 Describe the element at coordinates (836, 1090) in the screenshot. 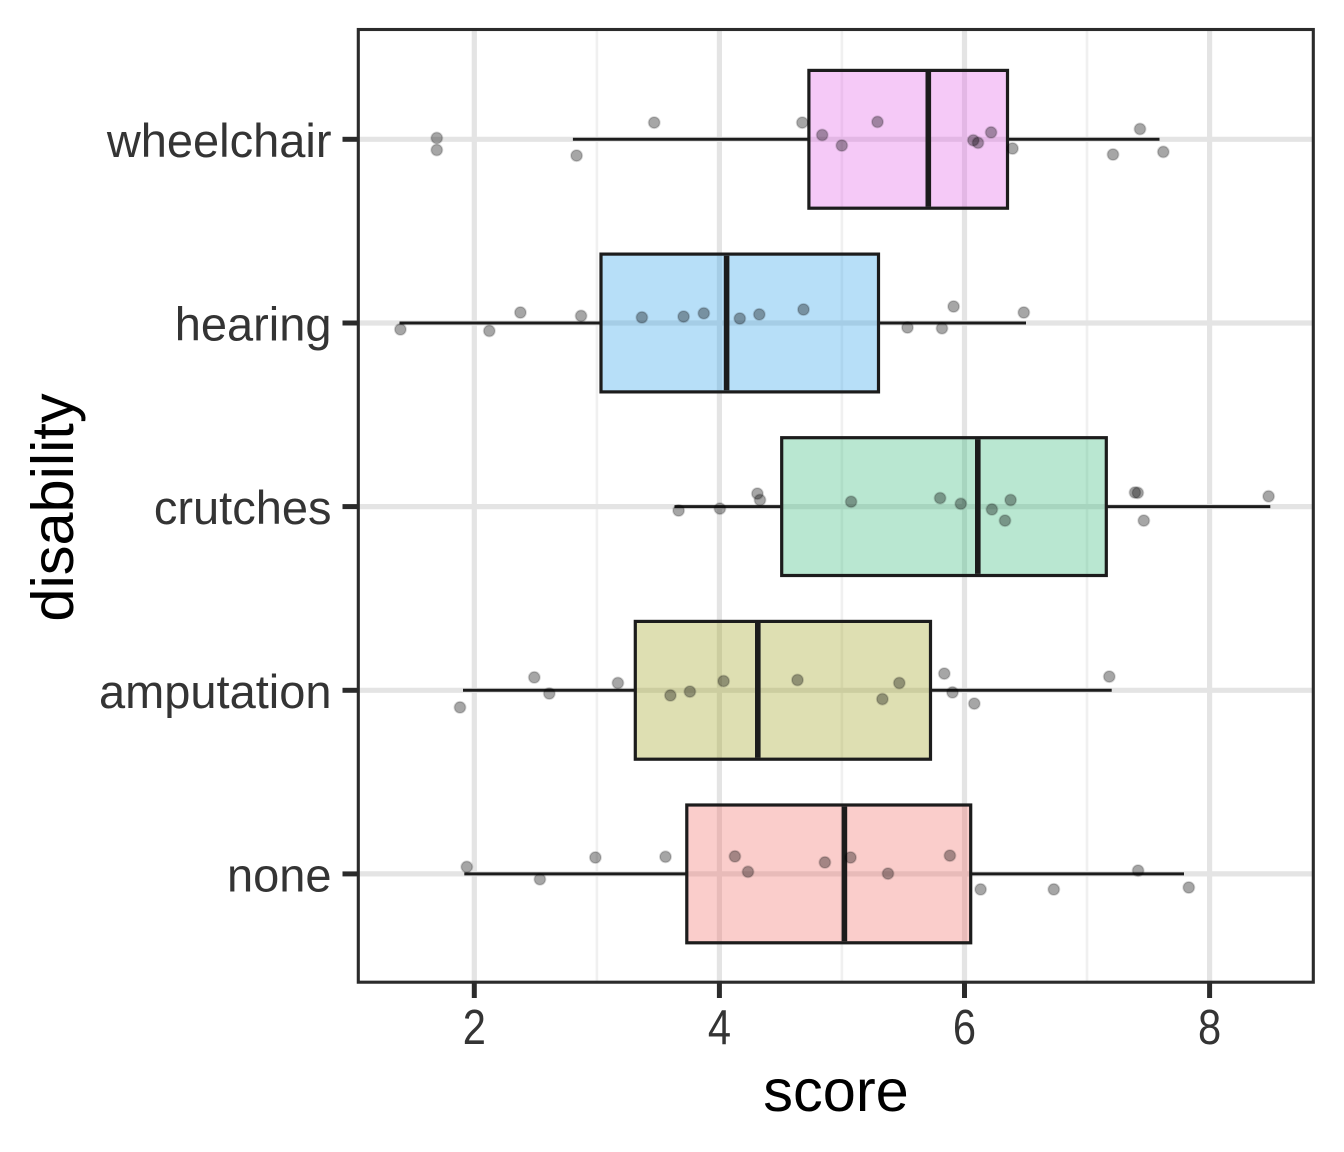

I see `svg-text: score` at that location.